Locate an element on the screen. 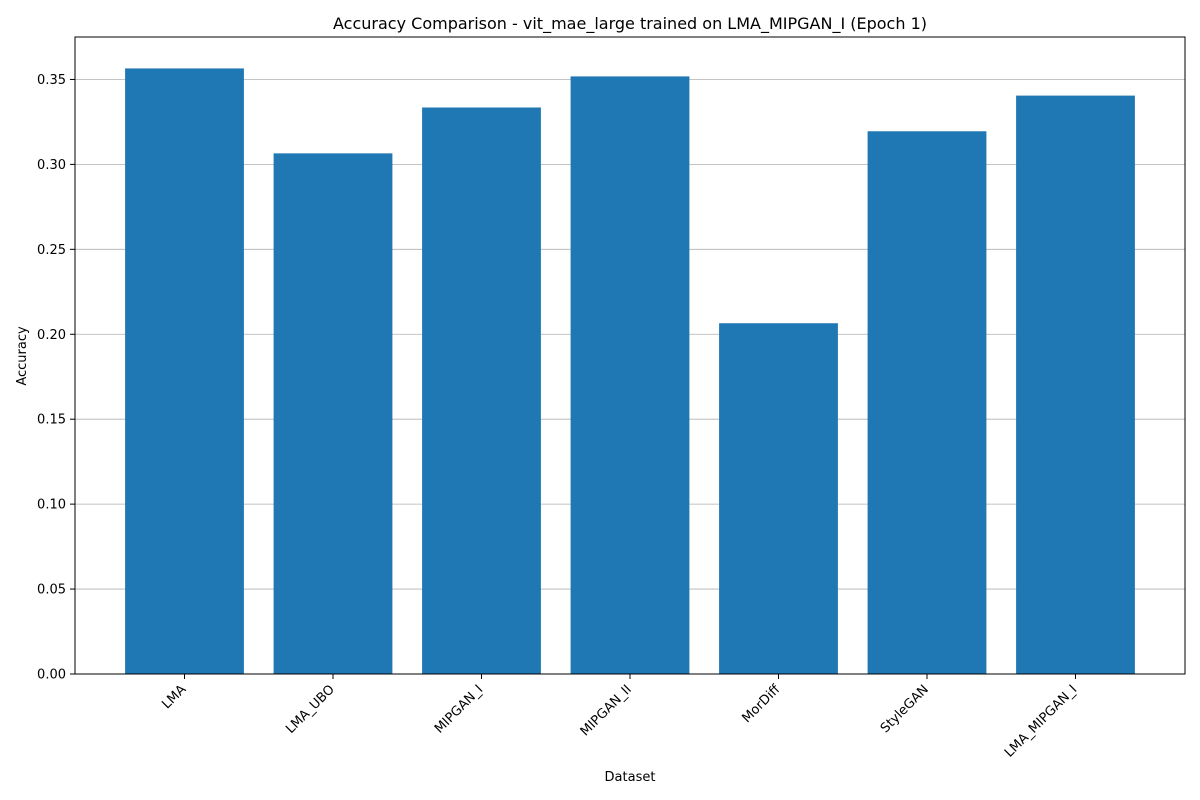 Image resolution: width=1200 pixels, height=800 pixels. y-tick-label: 0.10 is located at coordinates (51, 505).